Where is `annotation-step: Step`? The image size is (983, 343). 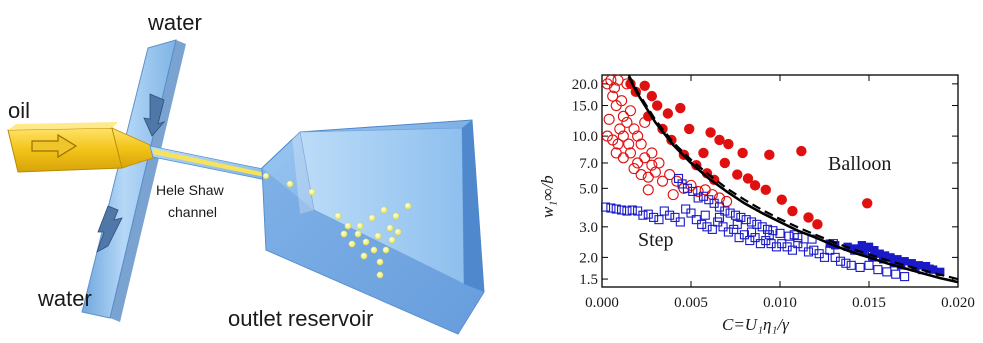 annotation-step: Step is located at coordinates (656, 240).